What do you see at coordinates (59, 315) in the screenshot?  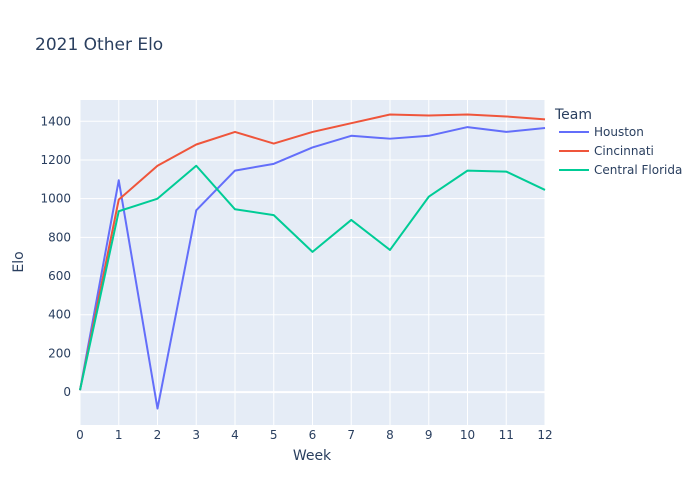 I see `y-tick-label: 400` at bounding box center [59, 315].